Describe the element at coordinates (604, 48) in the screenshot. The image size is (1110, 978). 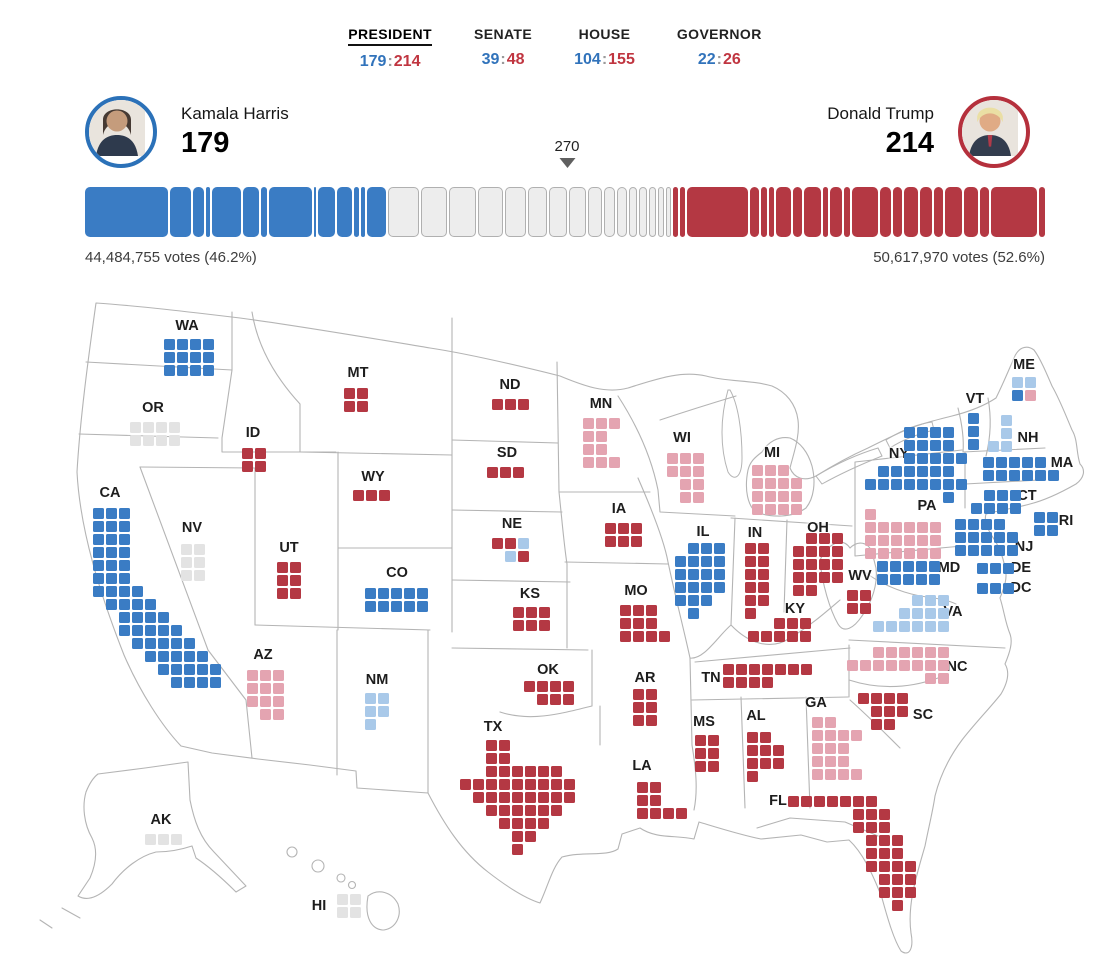
I see `tab-house: HOUSE 104:155` at that location.